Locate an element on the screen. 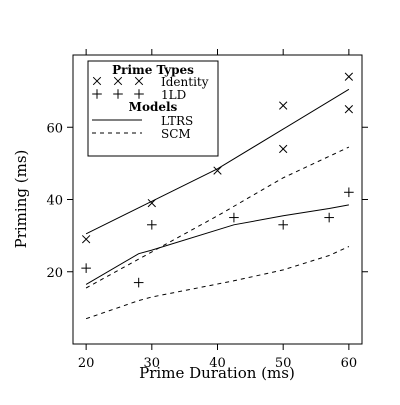  x-tick-label: 50 is located at coordinates (283, 363).